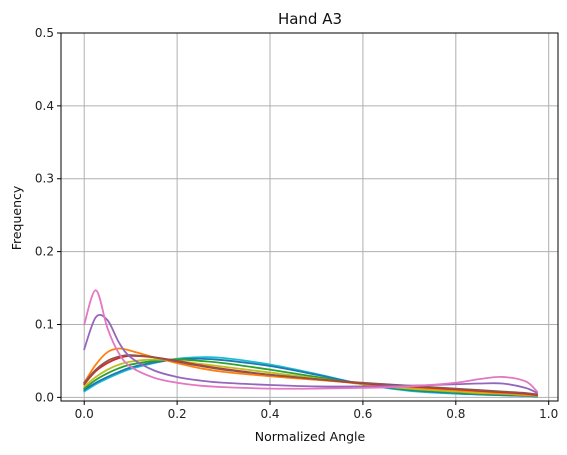  I want to click on x-tick-label: 0.6, so click(362, 414).